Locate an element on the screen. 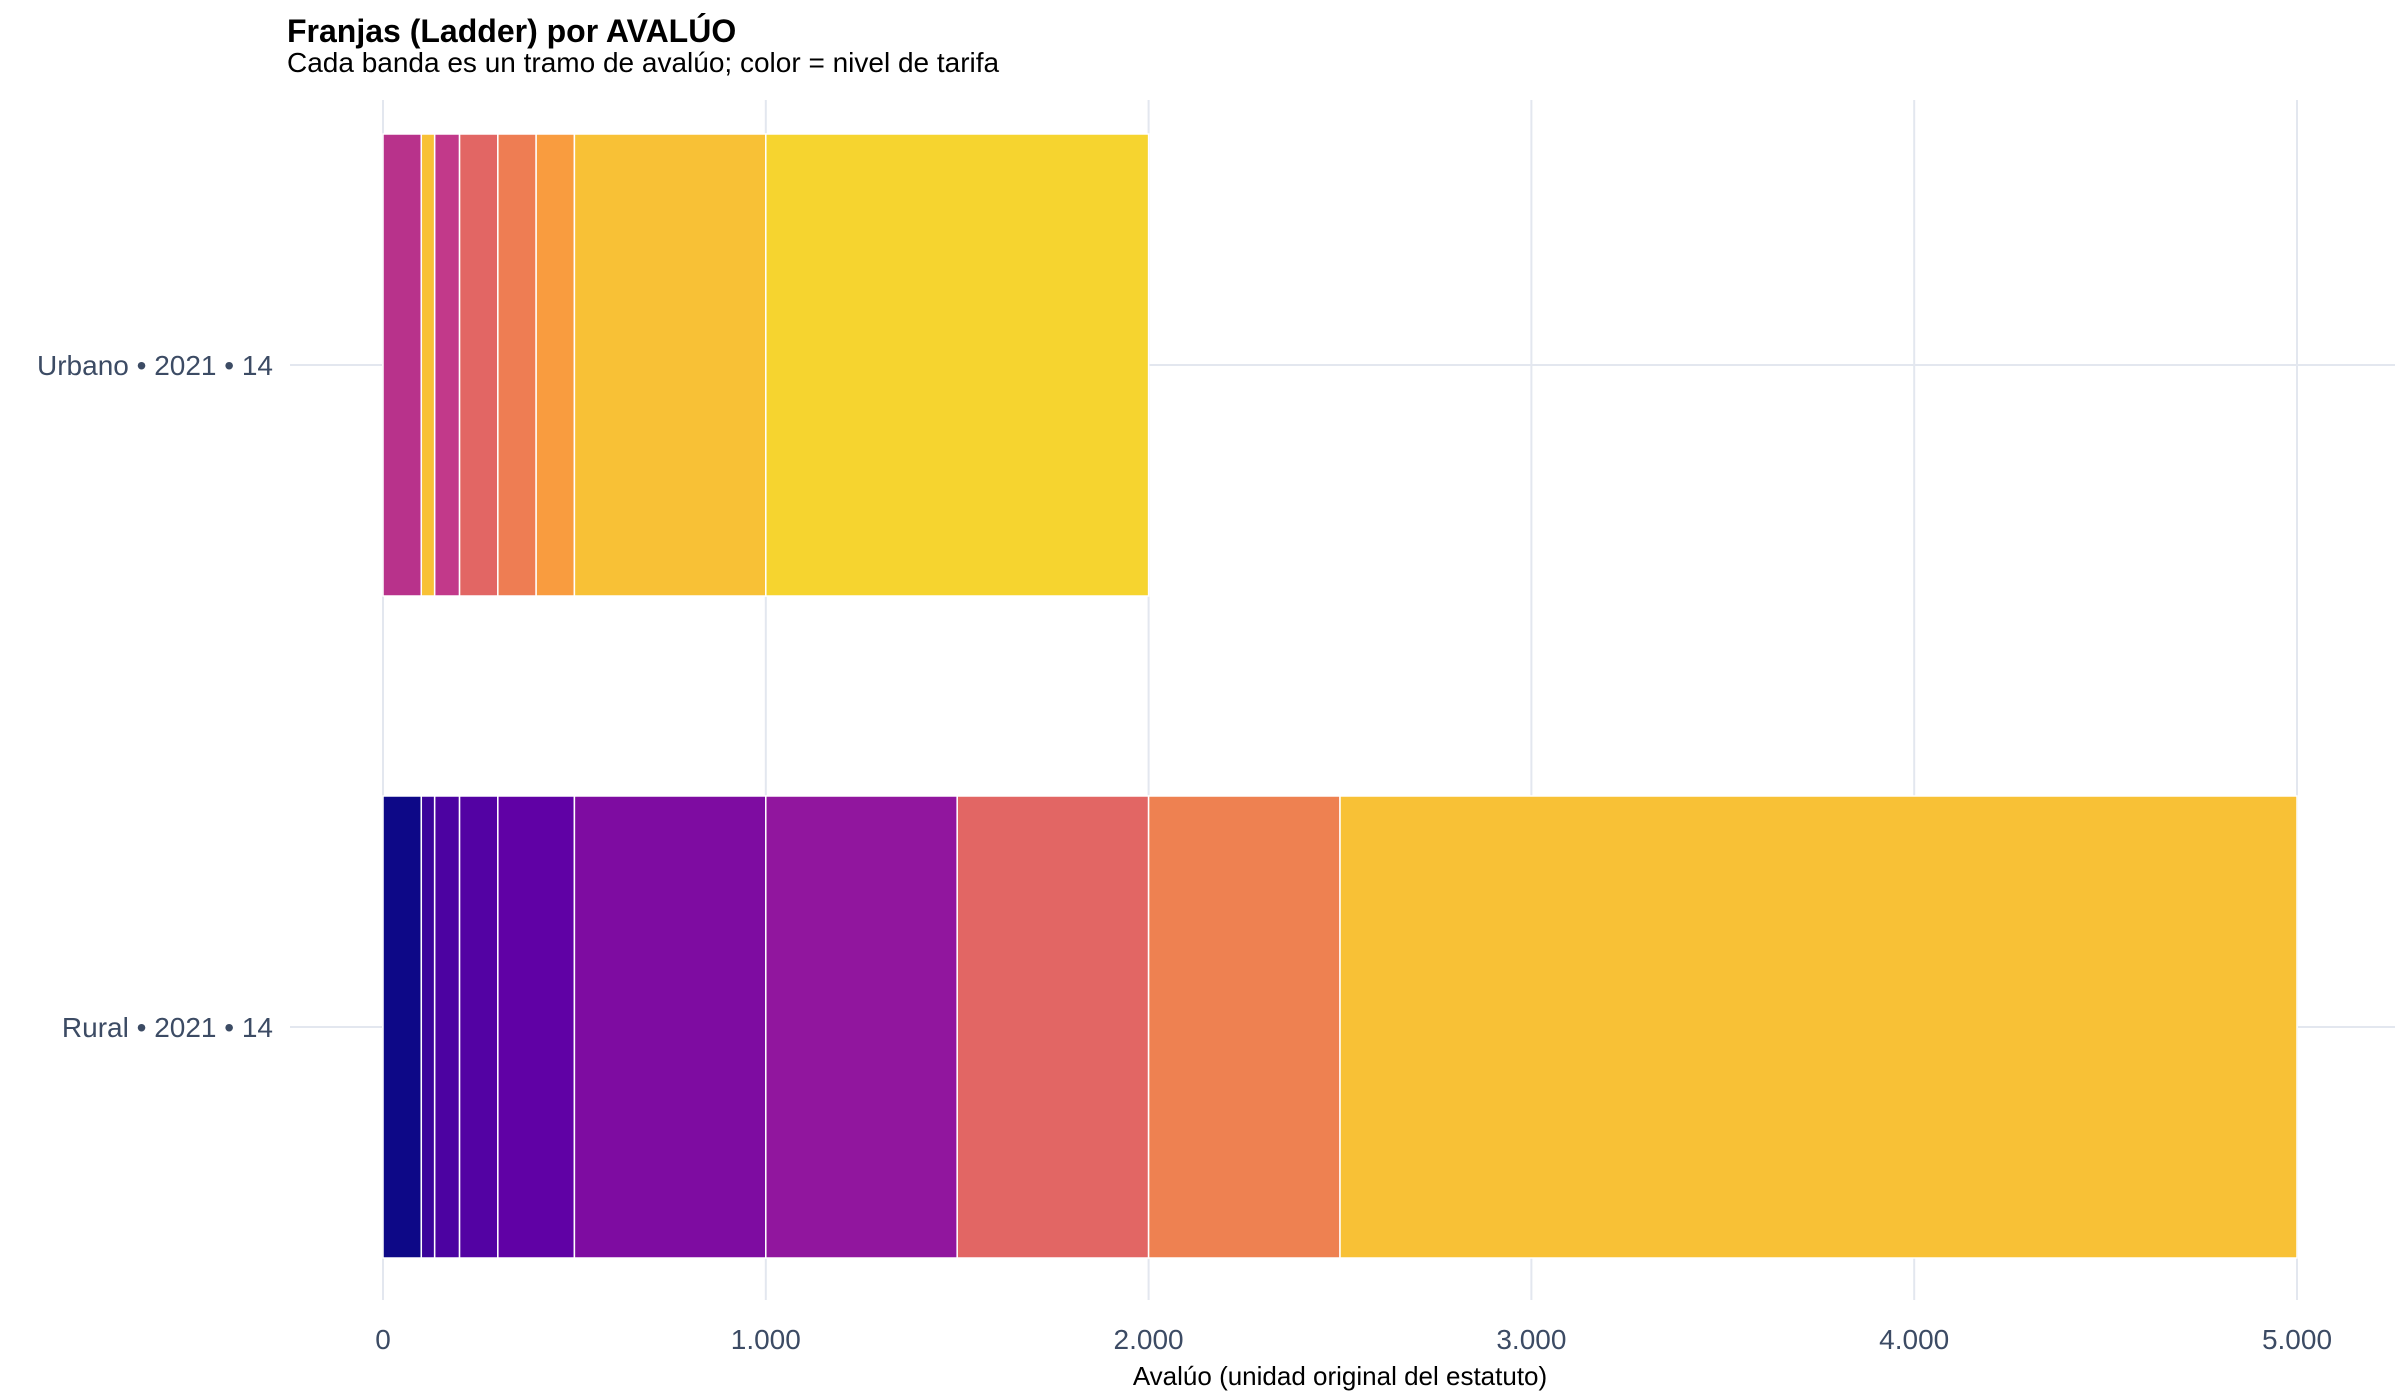 Image resolution: width=2400 pixels, height=1400 pixels. x-tick-label: 1.000 is located at coordinates (766, 1339).